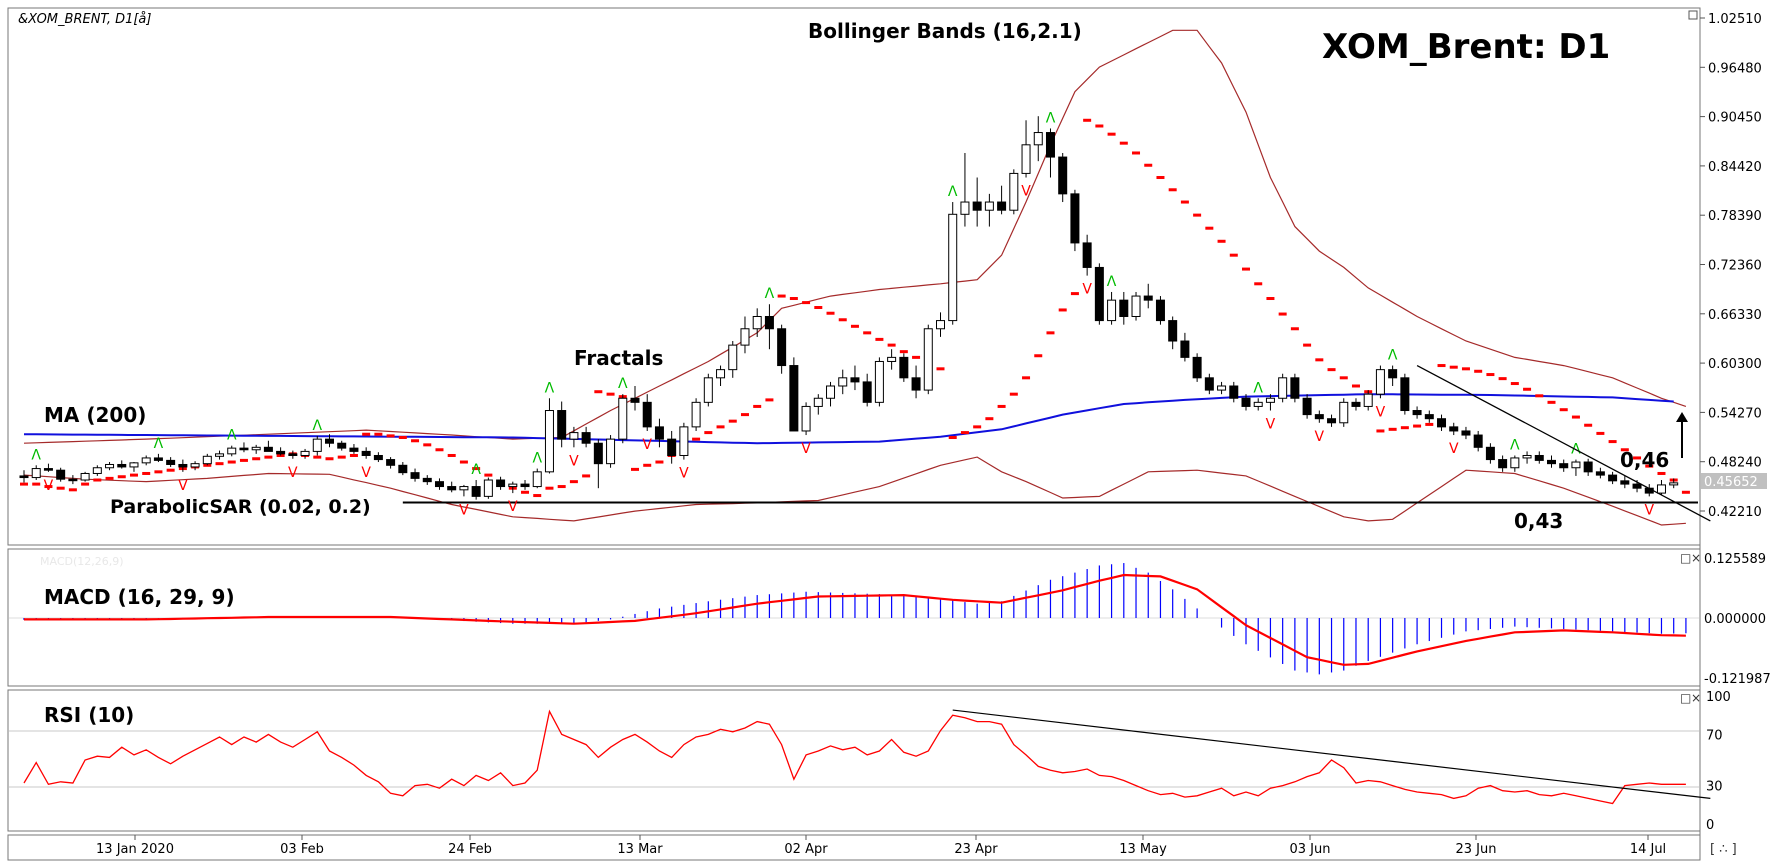 The image size is (1780, 864). Describe the element at coordinates (82, 561) in the screenshot. I see `macd-hidden-legend: MACD(12,26,9)` at that location.